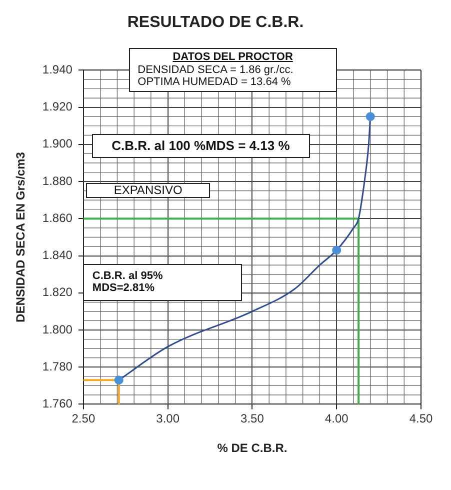 Image resolution: width=451 pixels, height=490 pixels. I want to click on y-tick-label: 1.860, so click(57, 217).